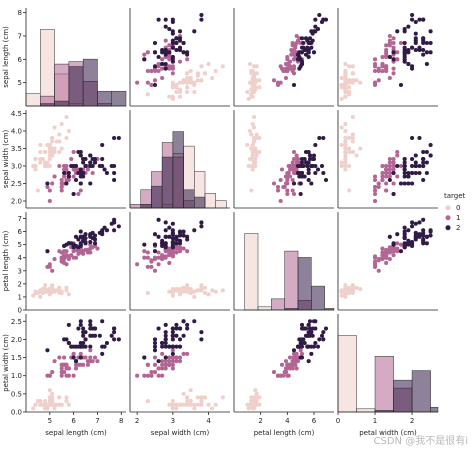  What do you see at coordinates (20, 297) in the screenshot?
I see `y-tick-label: 1` at bounding box center [20, 297].